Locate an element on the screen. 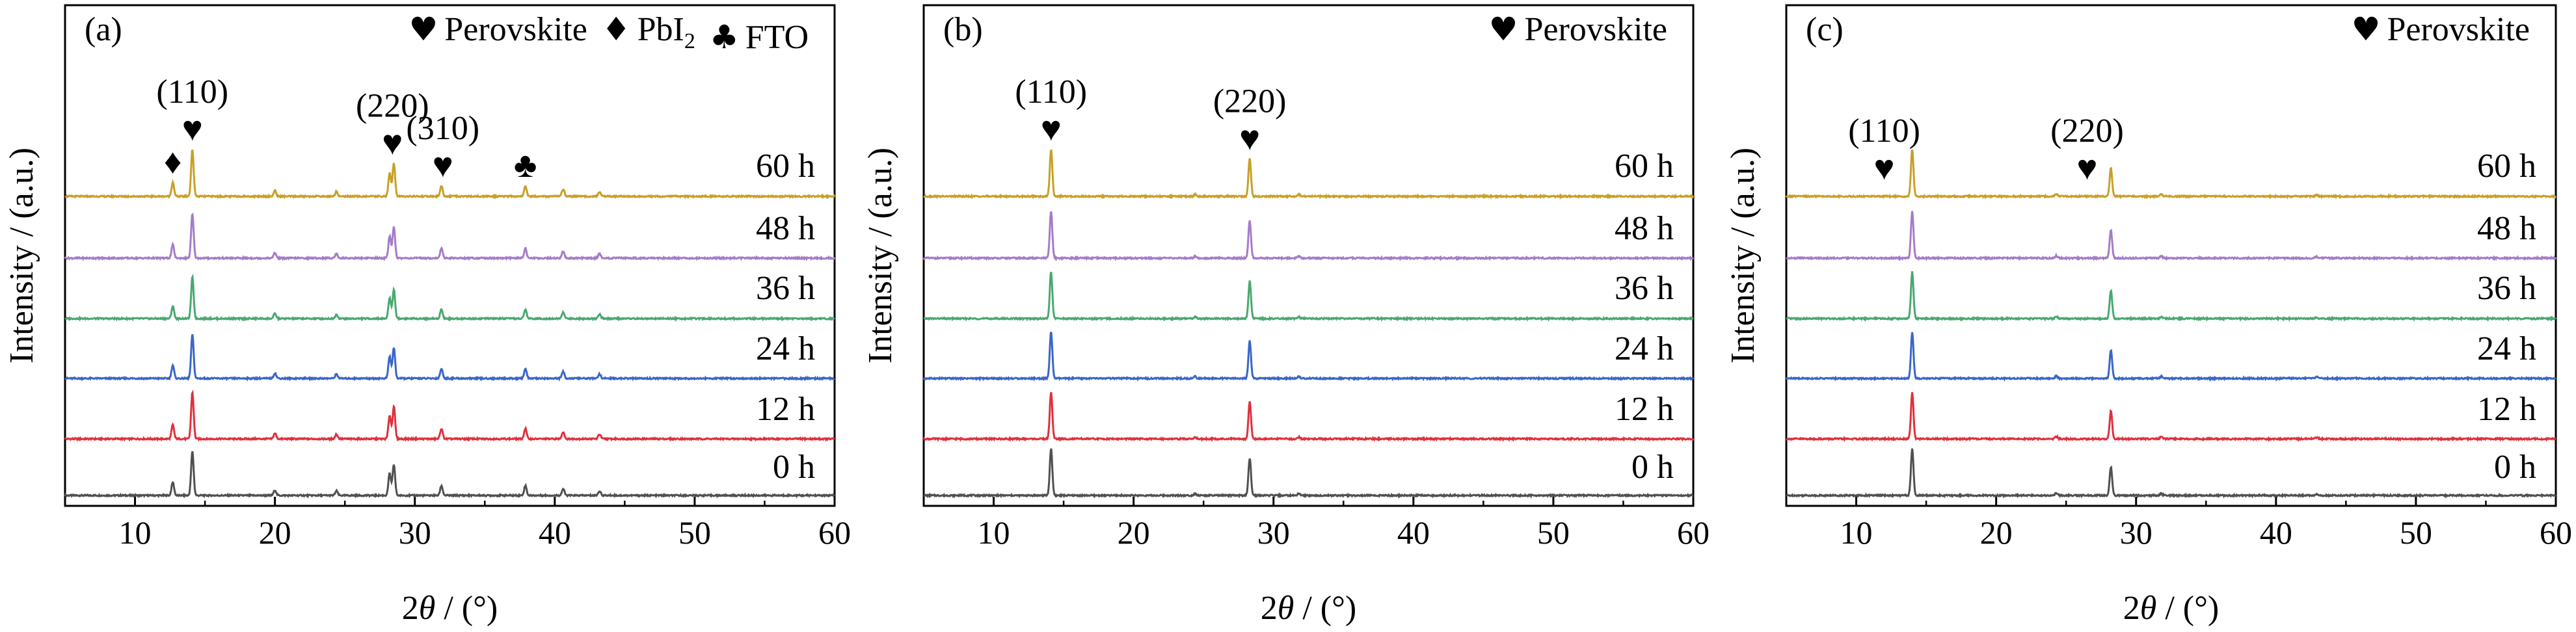 The width and height of the screenshot is (2576, 632). panel-label: (c) is located at coordinates (1825, 30).